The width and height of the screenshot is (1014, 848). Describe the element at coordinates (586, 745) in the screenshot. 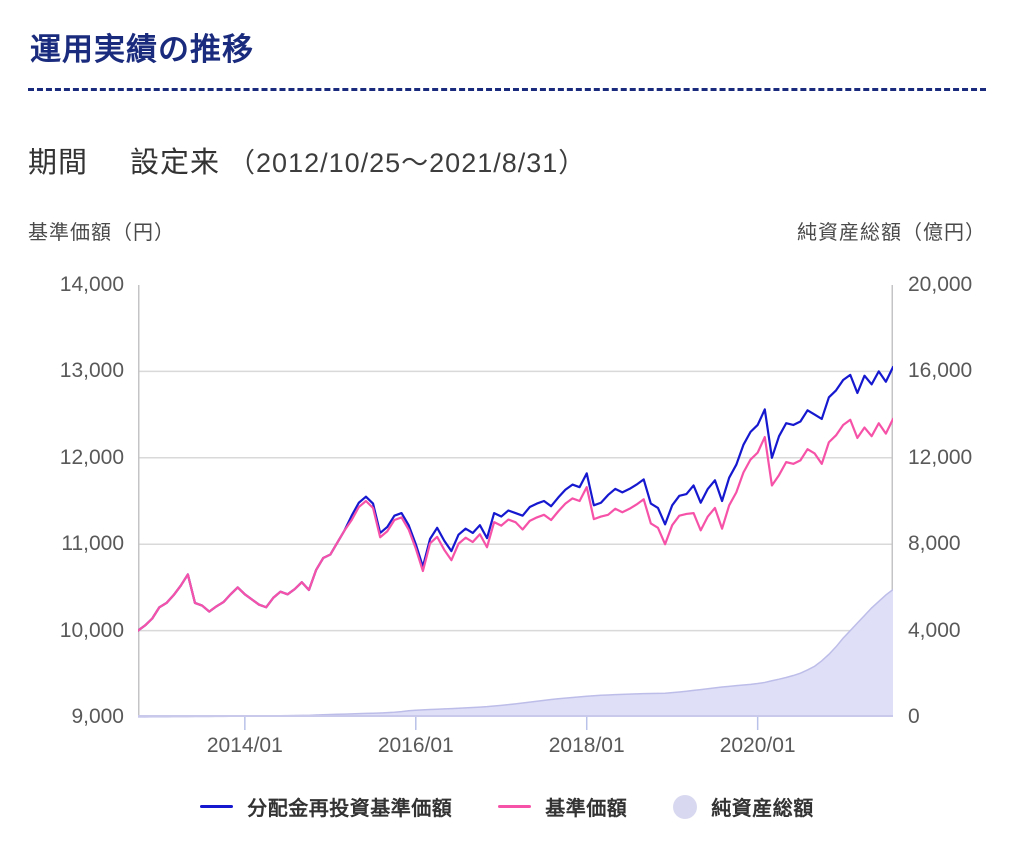

I see `xtick-2018-01: 2018/01` at that location.